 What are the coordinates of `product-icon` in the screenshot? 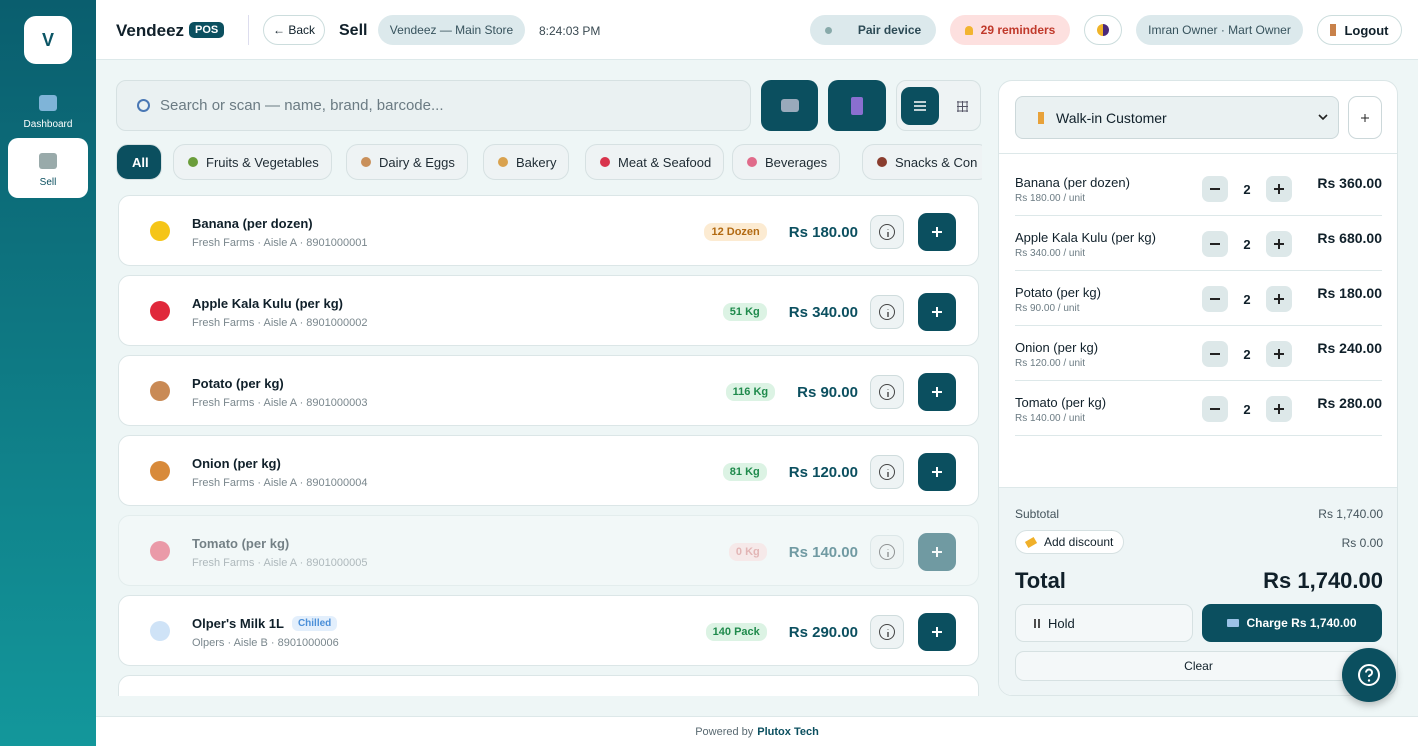 It's located at (160, 391).